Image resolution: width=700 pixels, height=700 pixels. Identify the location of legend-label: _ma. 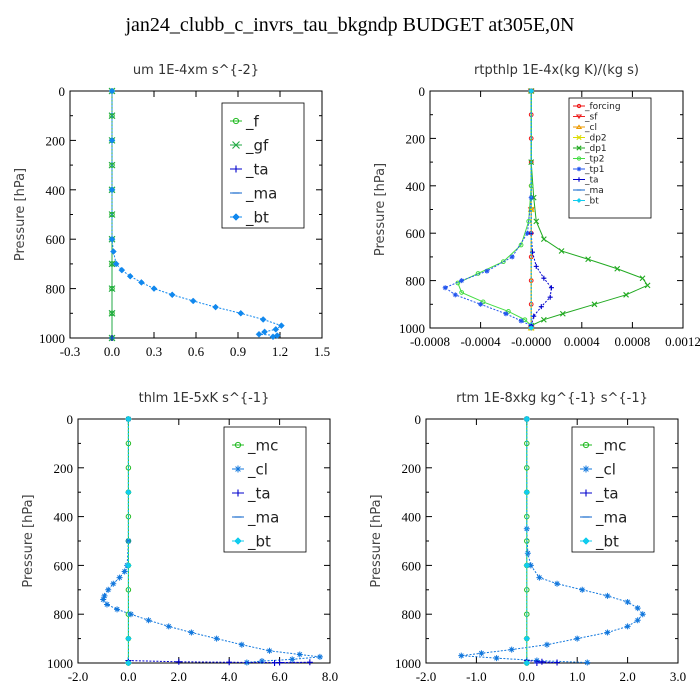
(611, 517).